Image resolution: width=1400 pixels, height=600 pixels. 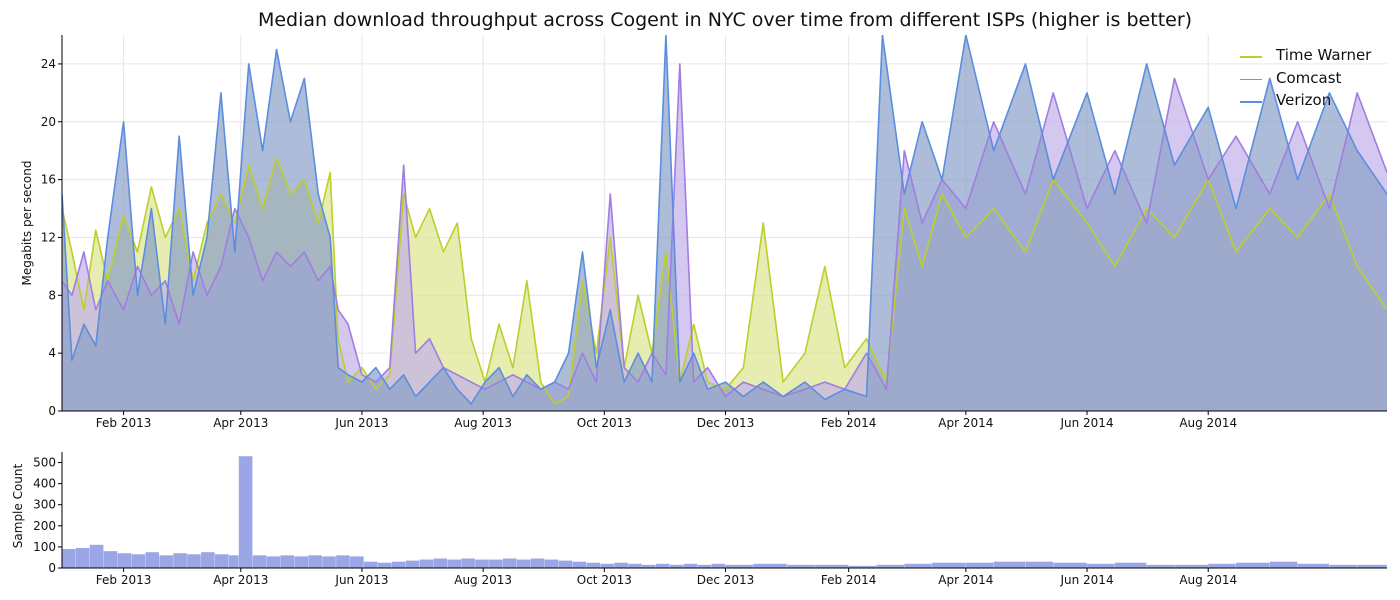 What do you see at coordinates (483, 580) in the screenshot?
I see `x-tick-label-sub: Aug 2013` at bounding box center [483, 580].